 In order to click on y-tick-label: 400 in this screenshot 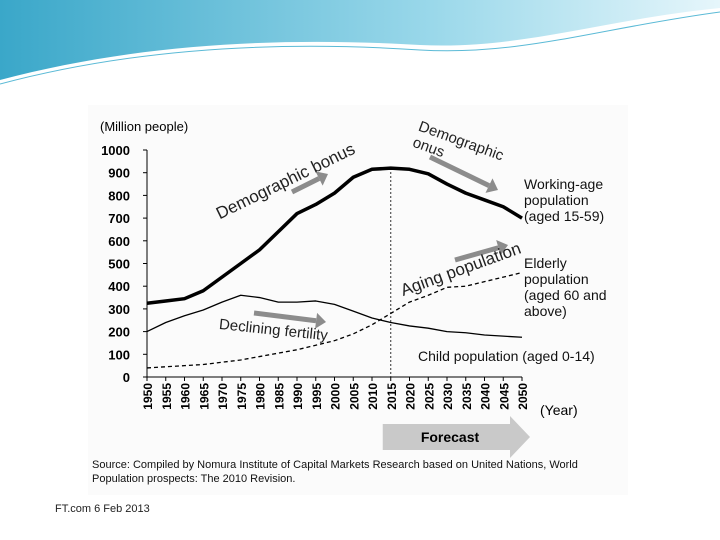, I will do `click(119, 286)`.